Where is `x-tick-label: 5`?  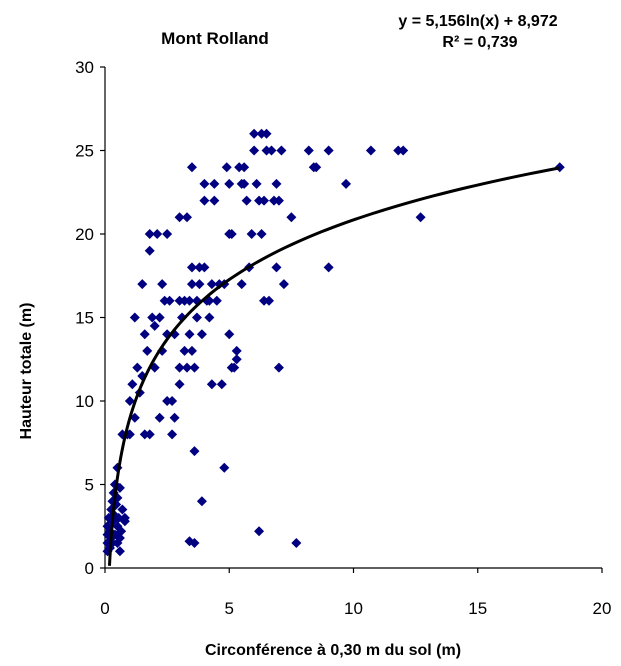
x-tick-label: 5 is located at coordinates (229, 608).